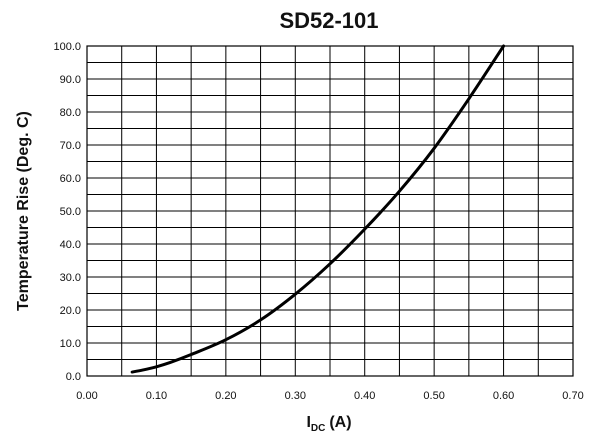  Describe the element at coordinates (70, 80) in the screenshot. I see `y-tick-label: 90.0` at that location.